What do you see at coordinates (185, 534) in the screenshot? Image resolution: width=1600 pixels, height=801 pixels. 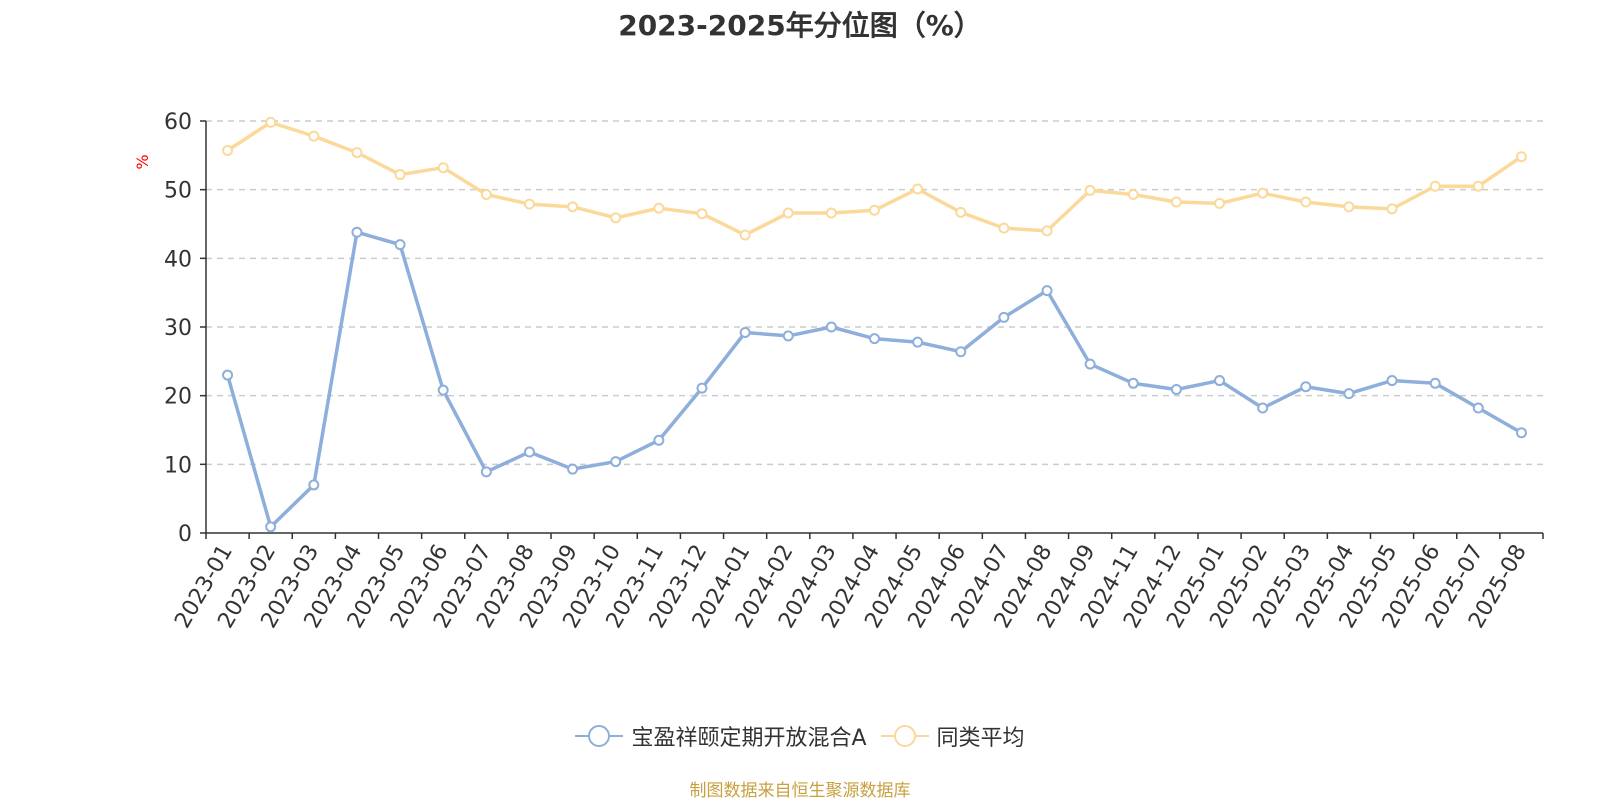 I see `y-tick-label: 0` at bounding box center [185, 534].